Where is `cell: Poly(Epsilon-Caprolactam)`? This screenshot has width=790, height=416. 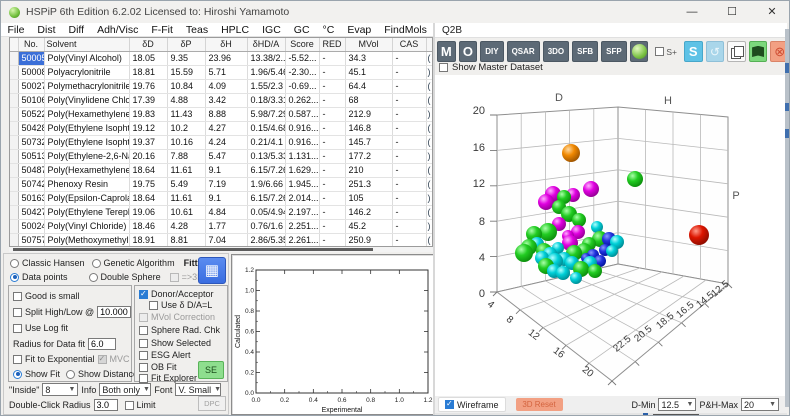
cell: Poly(Epsilon-Caprolactam) is located at coordinates (87, 198).